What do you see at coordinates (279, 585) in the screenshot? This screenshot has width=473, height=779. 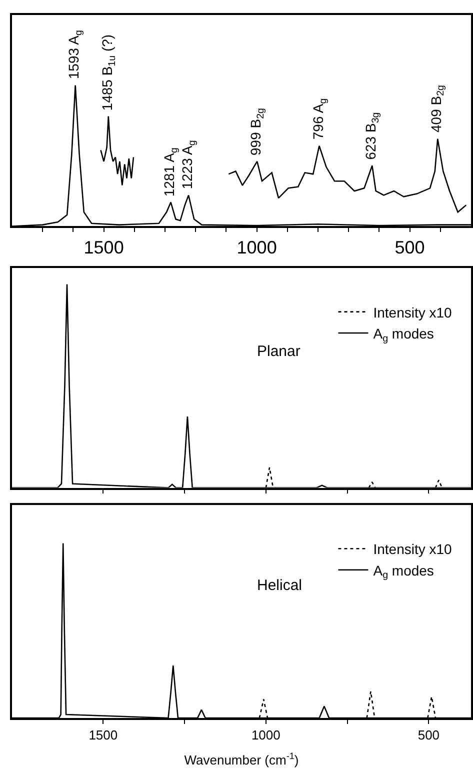 I see `annotation: Helical` at bounding box center [279, 585].